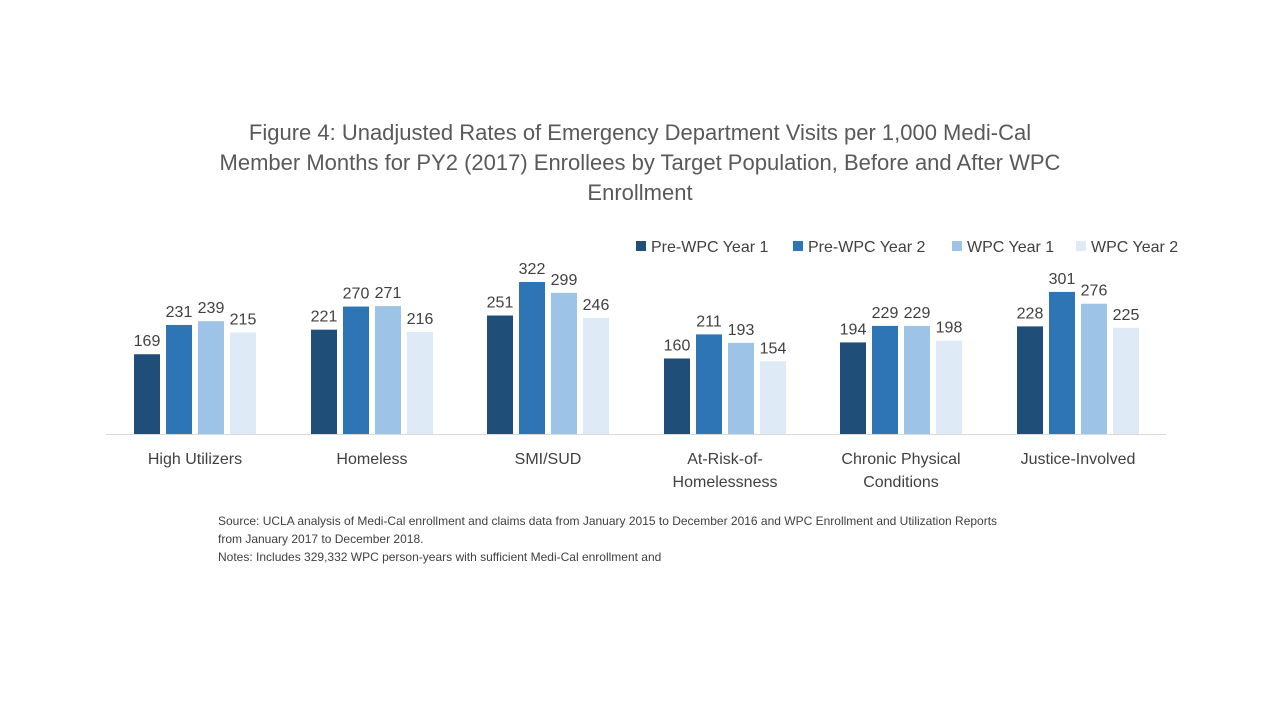 Image resolution: width=1280 pixels, height=720 pixels. I want to click on data-label: 198, so click(949, 328).